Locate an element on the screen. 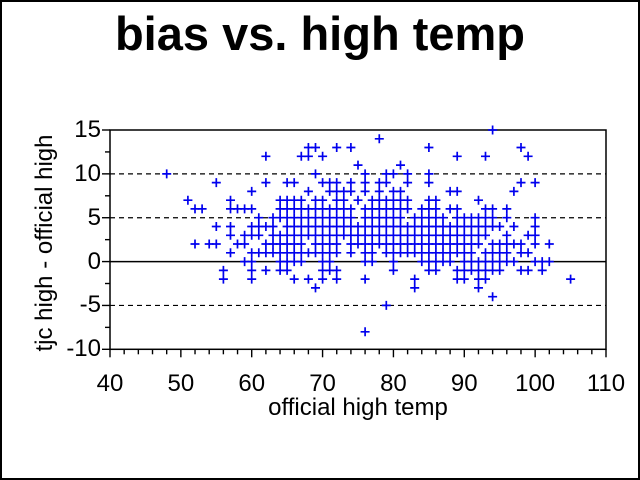 The width and height of the screenshot is (640, 480). x-tick-label: 40 is located at coordinates (110, 383).